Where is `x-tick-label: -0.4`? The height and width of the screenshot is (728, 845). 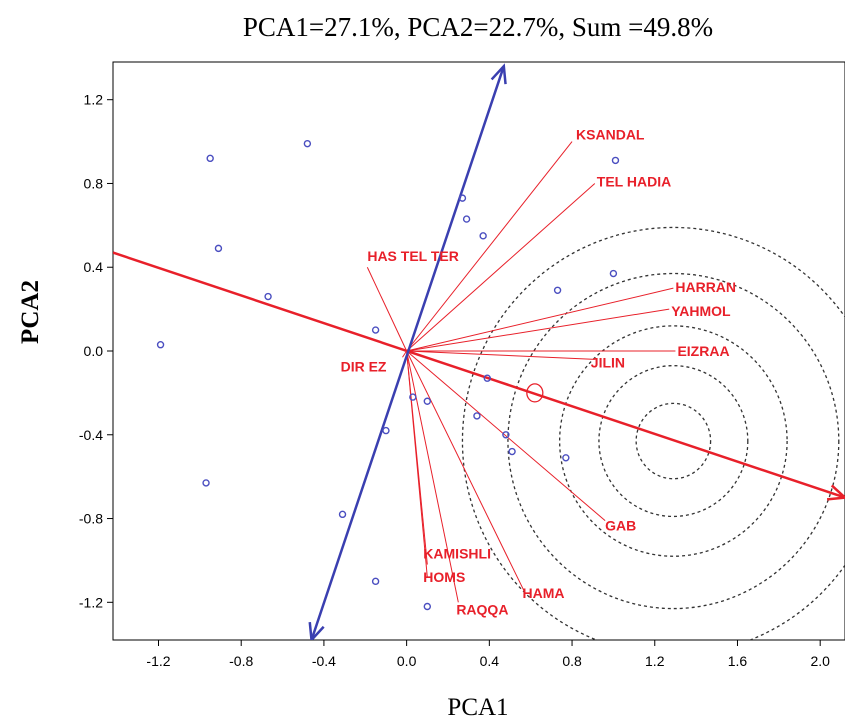 x-tick-label: -0.4 is located at coordinates (324, 661).